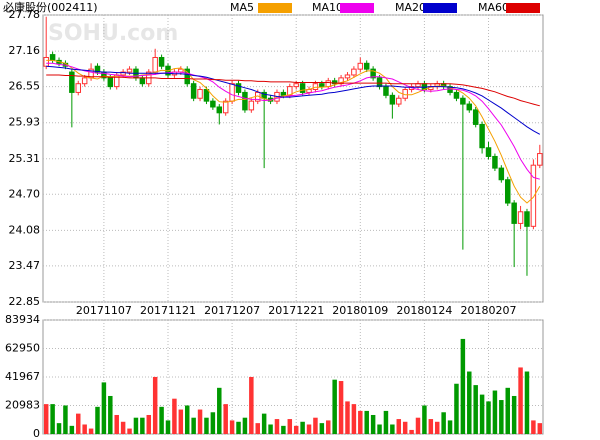  I want to click on legend-swatch, so click(523, 8).